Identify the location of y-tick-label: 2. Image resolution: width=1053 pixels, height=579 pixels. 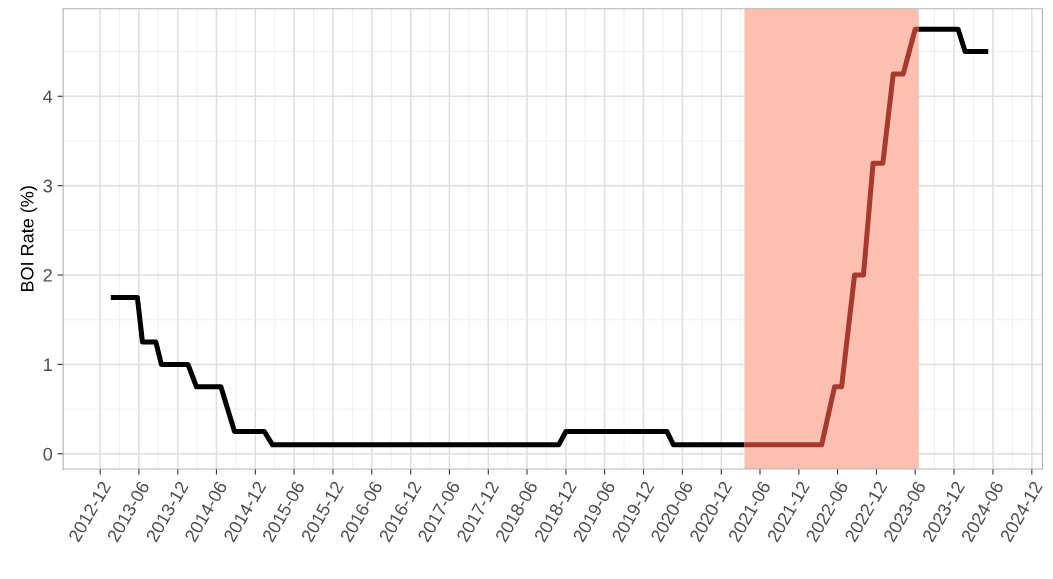
(47, 275).